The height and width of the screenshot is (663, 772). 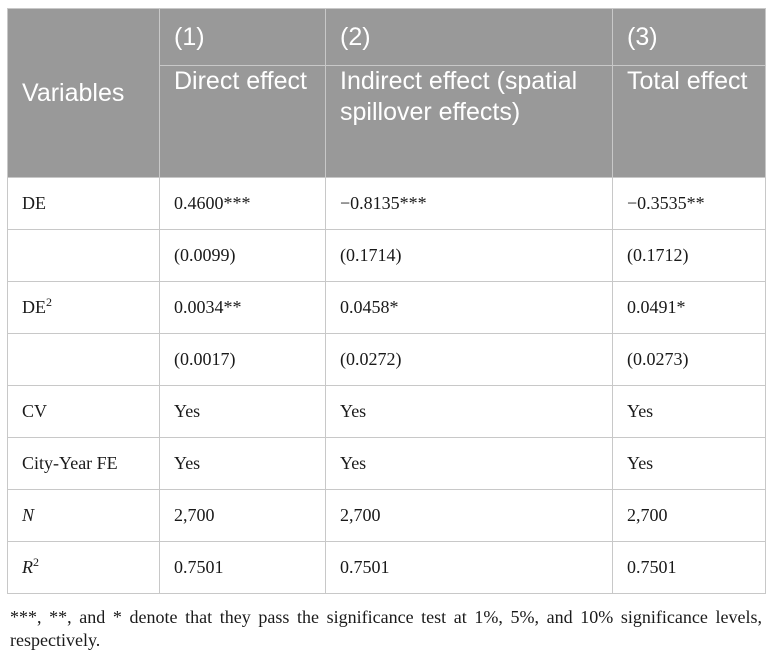 What do you see at coordinates (83, 307) in the screenshot?
I see `row-variable: DE2` at bounding box center [83, 307].